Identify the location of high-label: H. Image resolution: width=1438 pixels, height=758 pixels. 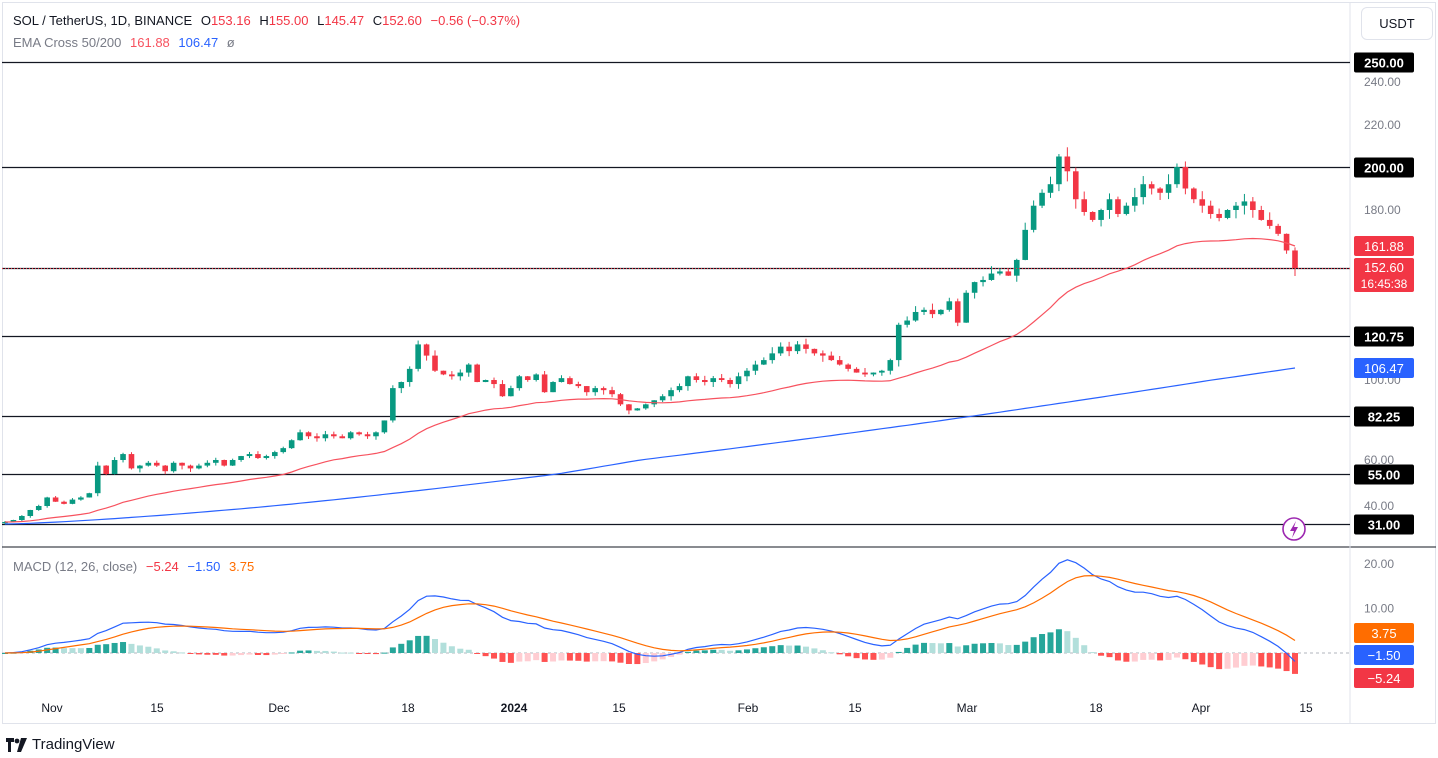
(264, 20).